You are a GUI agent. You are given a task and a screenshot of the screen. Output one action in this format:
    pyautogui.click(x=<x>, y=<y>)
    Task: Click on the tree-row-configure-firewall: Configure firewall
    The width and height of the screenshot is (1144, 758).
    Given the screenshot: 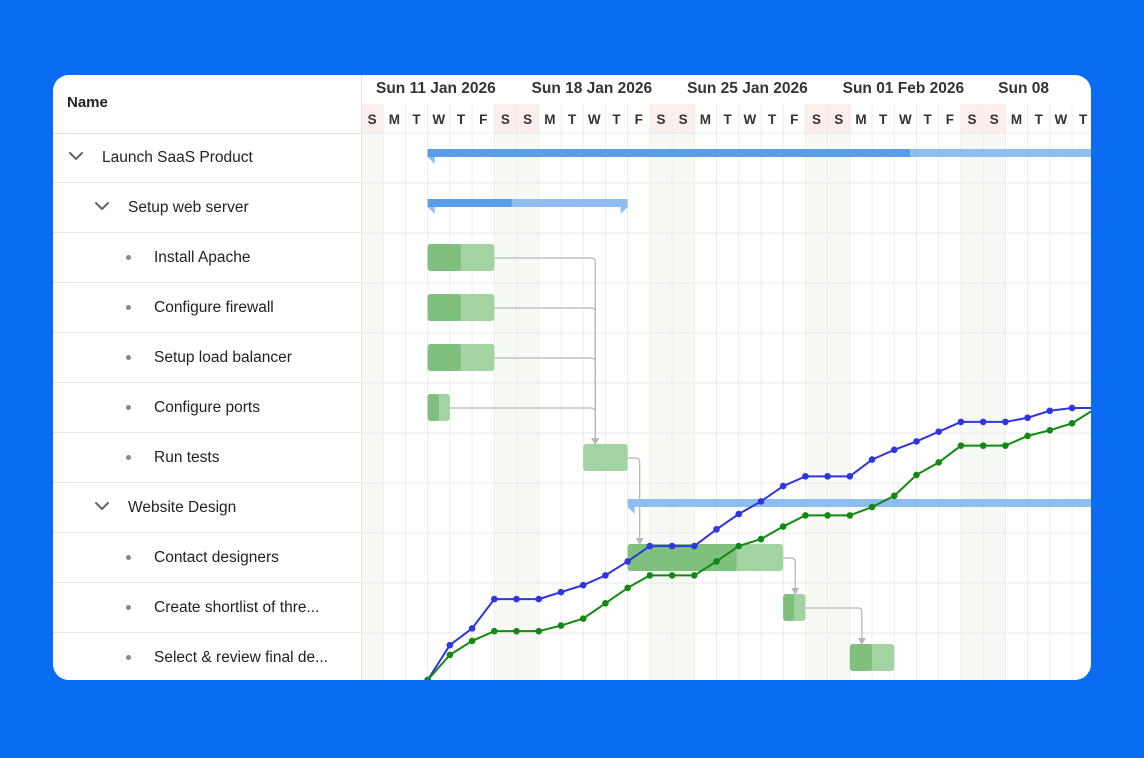 What is the action you would take?
    pyautogui.click(x=207, y=308)
    